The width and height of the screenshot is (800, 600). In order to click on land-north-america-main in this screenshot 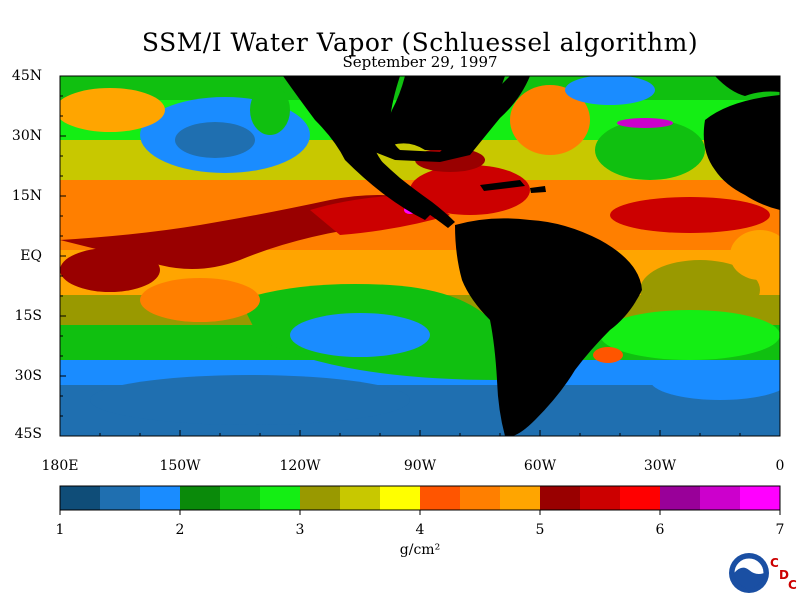, I will do `click(406, 119)`.